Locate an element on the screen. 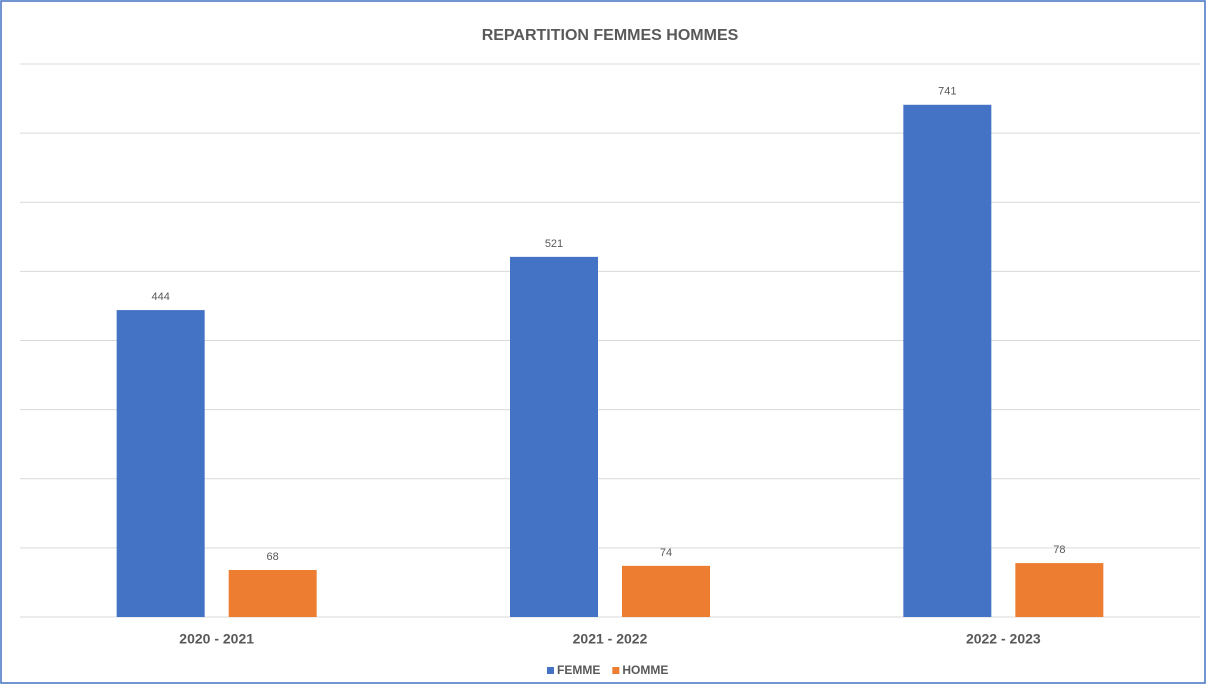 This screenshot has width=1206, height=684. x-tick-label: 2022 - 2023 is located at coordinates (1003, 639).